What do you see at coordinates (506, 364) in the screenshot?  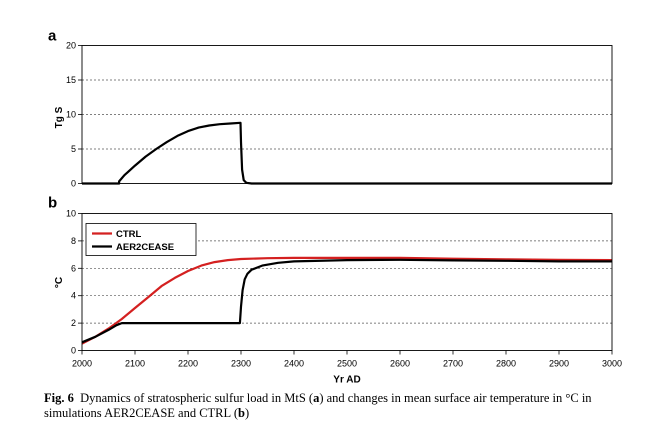 I see `panel-b-xtick-label: 2800` at bounding box center [506, 364].